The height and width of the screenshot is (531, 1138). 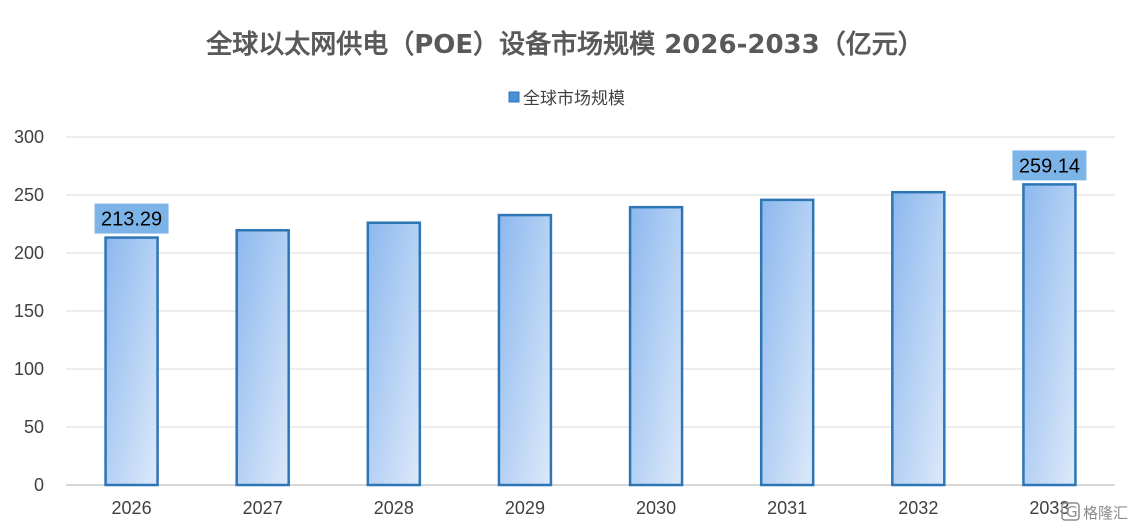 What do you see at coordinates (564, 44) in the screenshot?
I see `chart-title: 全球以太网供电（POE）设备市场规模 2026-2033（亿元）` at bounding box center [564, 44].